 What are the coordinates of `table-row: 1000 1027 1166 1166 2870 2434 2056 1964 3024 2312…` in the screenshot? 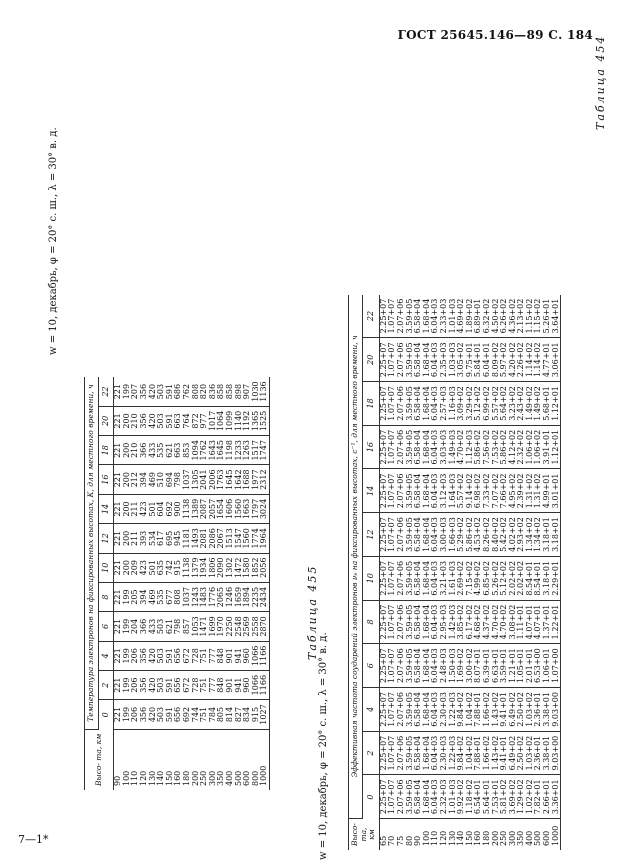 It's located at (264, 583).